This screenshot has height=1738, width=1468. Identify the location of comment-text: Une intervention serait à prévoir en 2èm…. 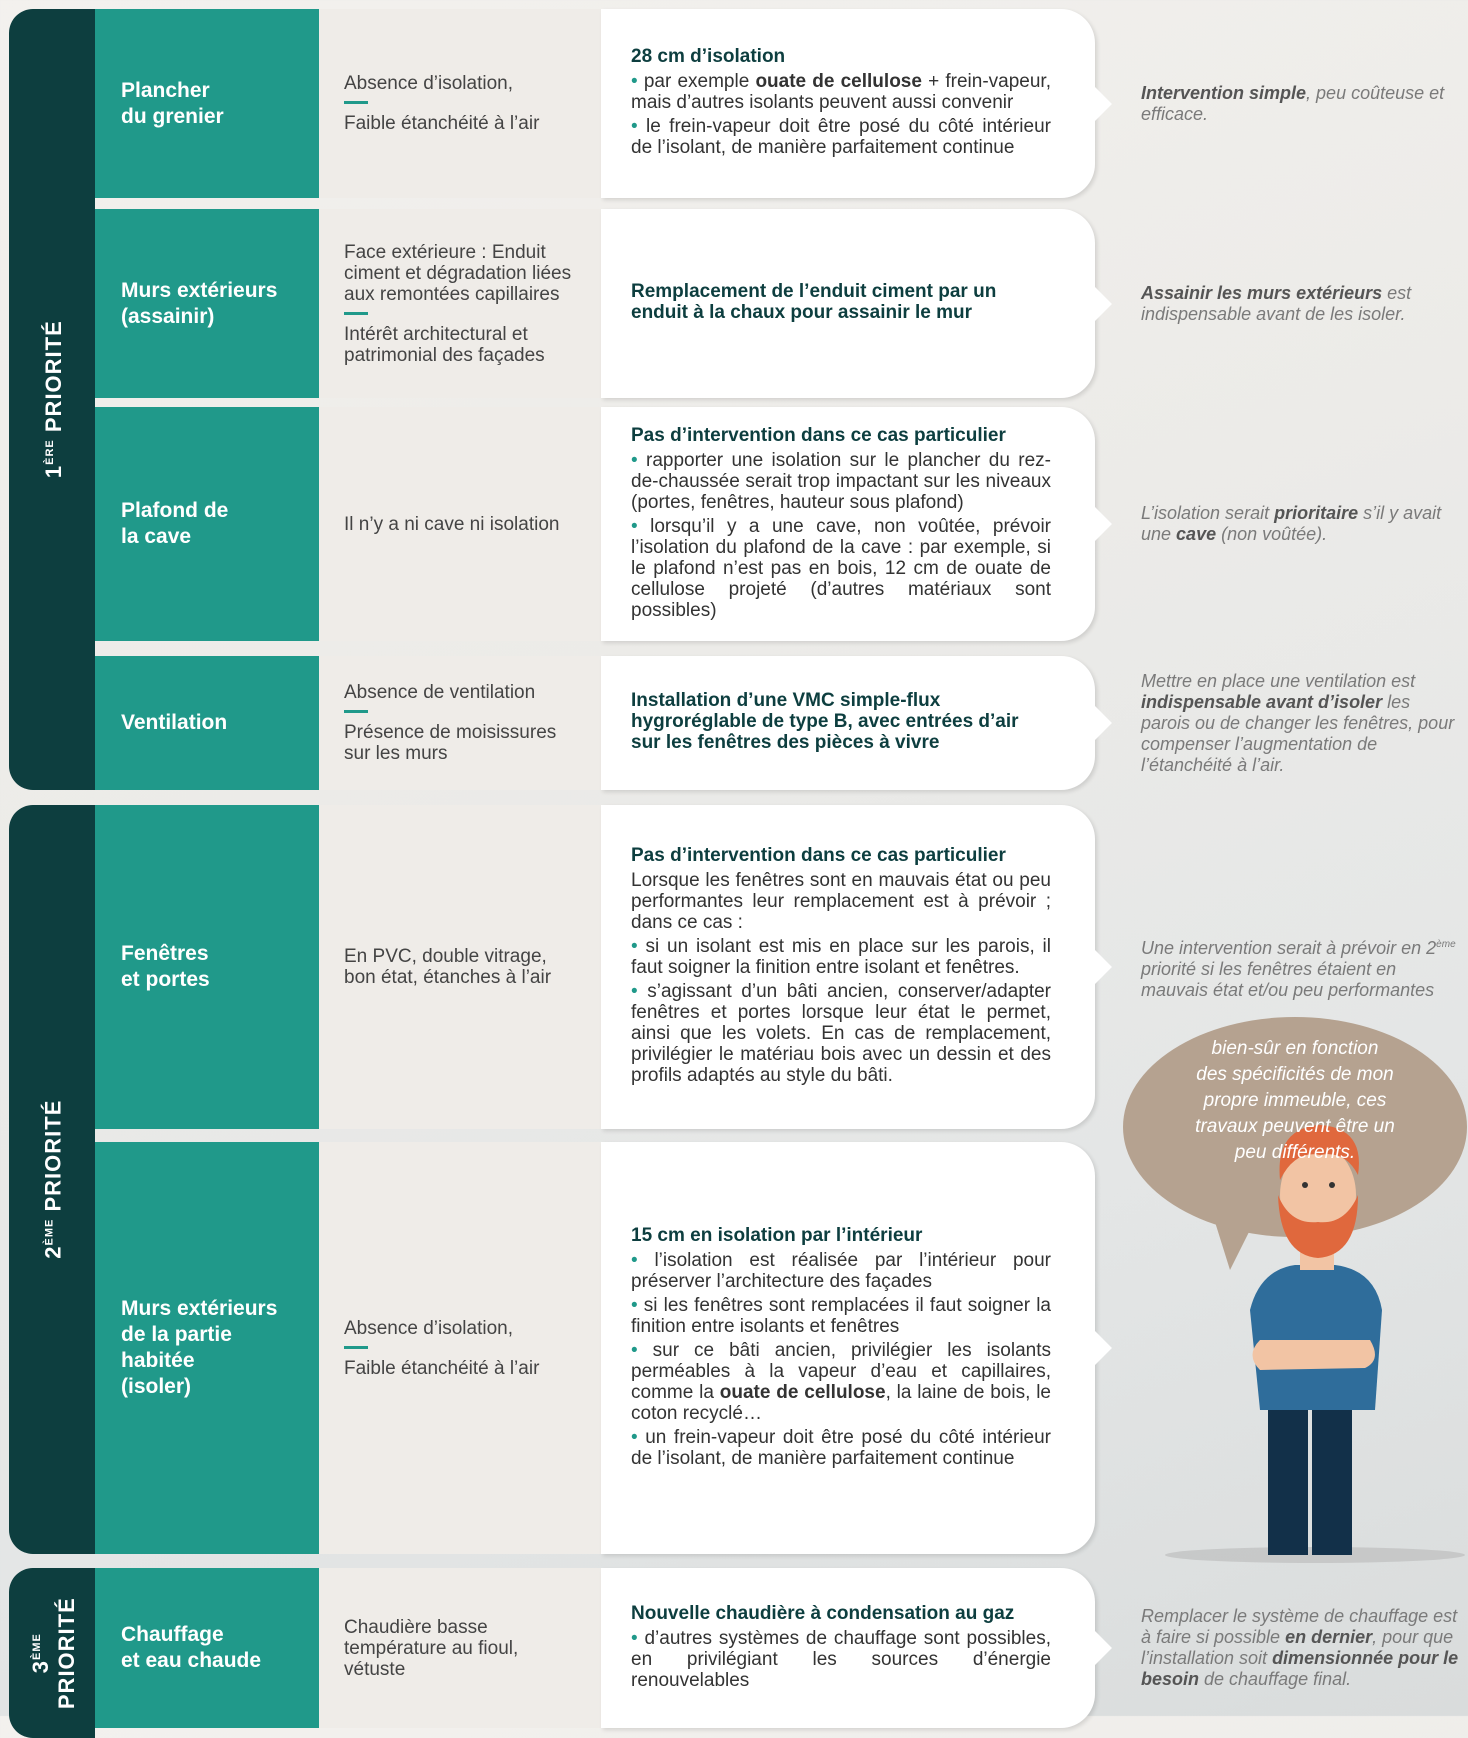
(1302, 967).